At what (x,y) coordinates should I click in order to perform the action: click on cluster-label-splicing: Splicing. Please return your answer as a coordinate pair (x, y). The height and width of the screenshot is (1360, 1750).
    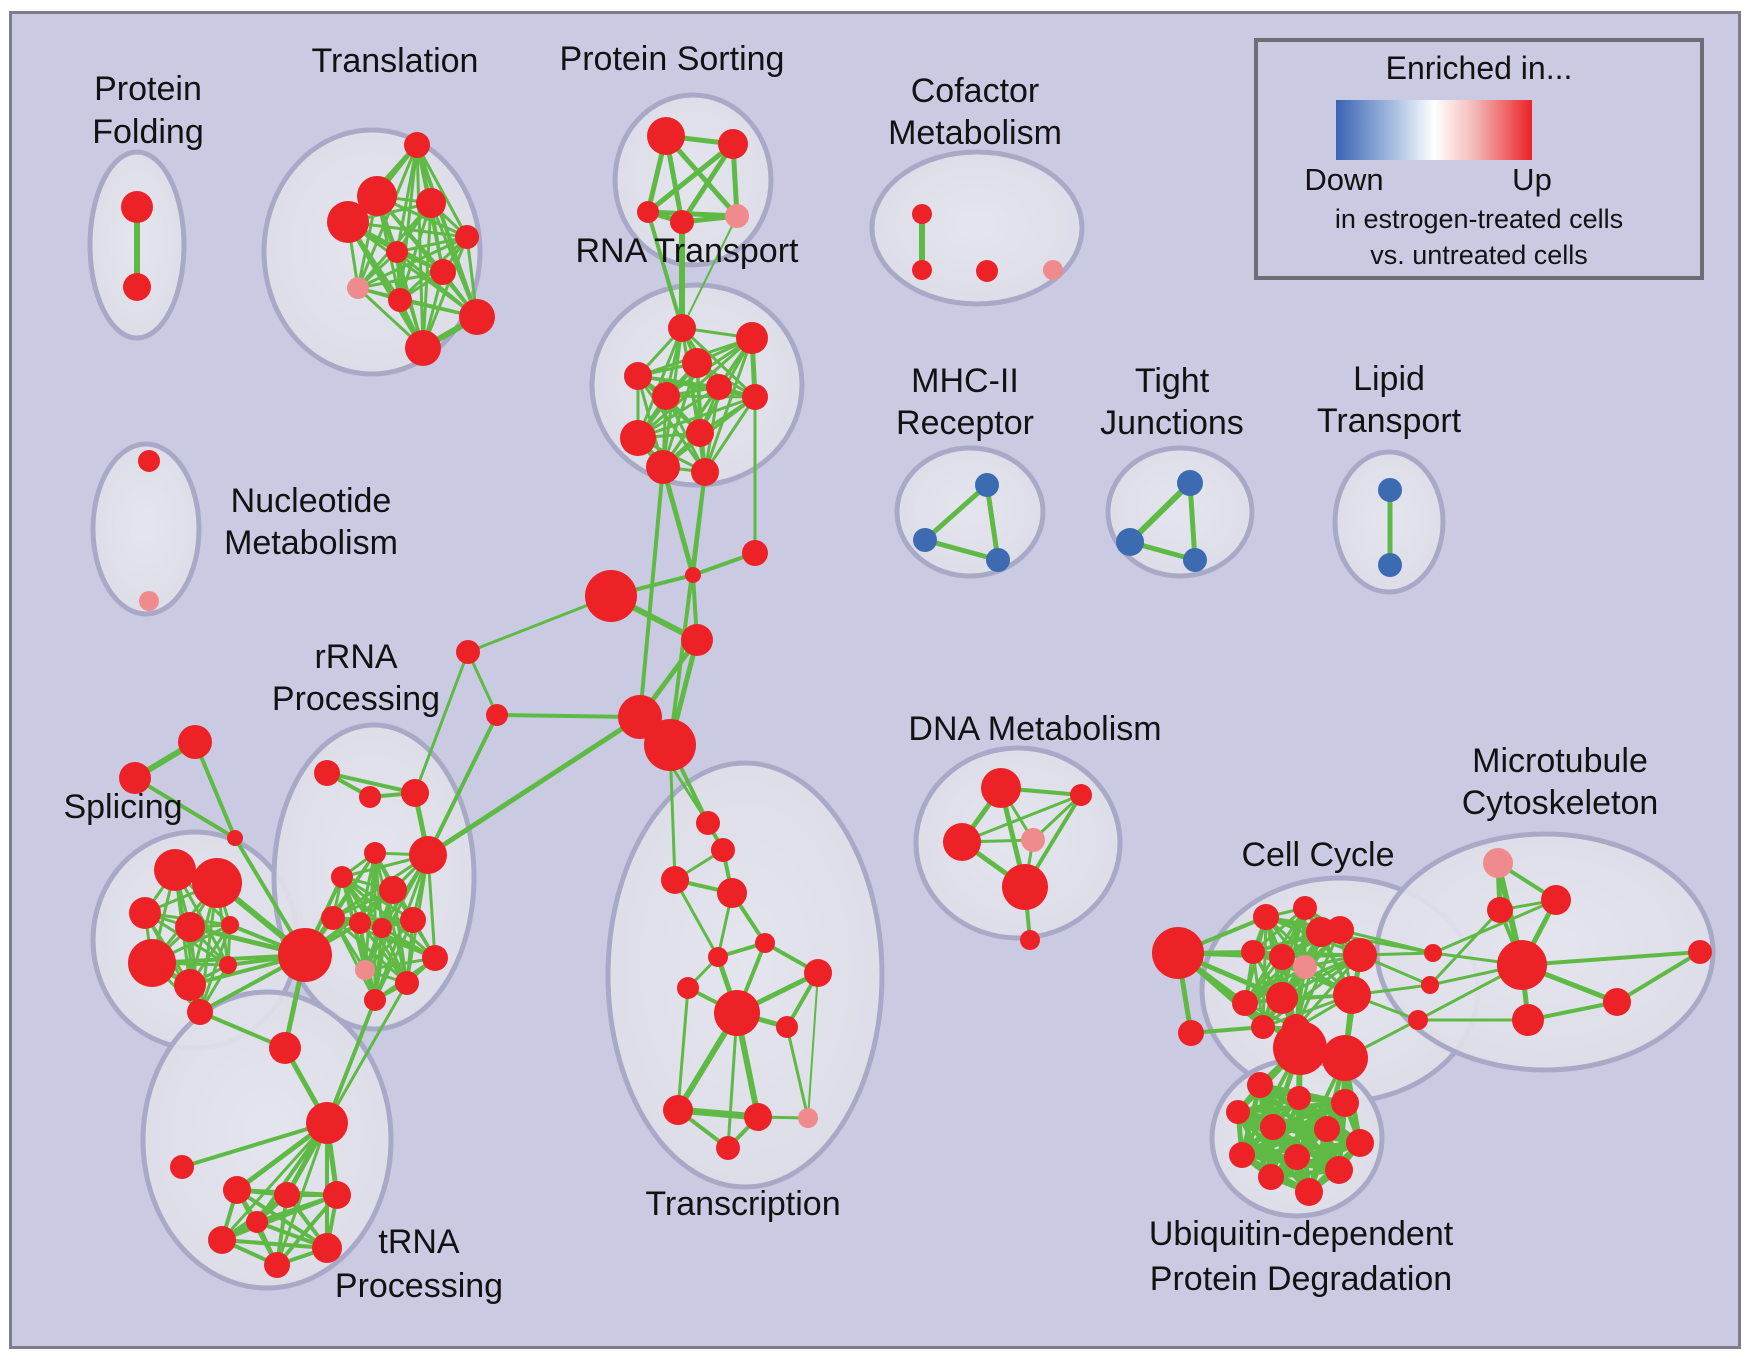
    Looking at the image, I should click on (122, 807).